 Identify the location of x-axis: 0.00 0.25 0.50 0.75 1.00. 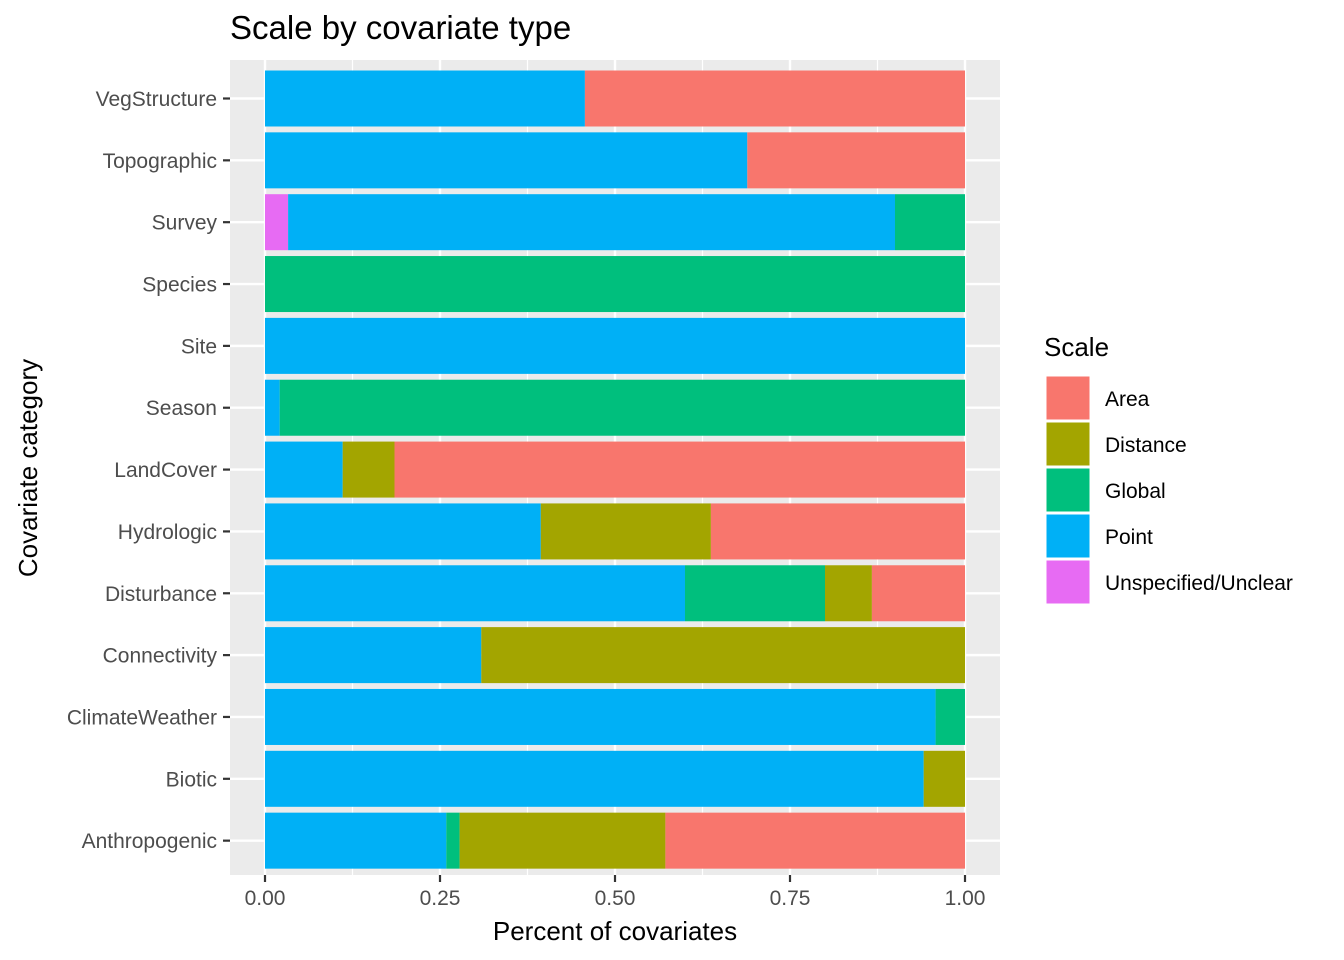
(615, 892).